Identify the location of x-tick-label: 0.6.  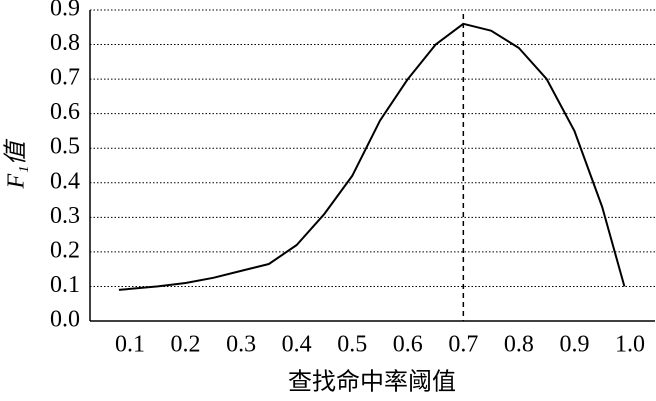
(408, 345).